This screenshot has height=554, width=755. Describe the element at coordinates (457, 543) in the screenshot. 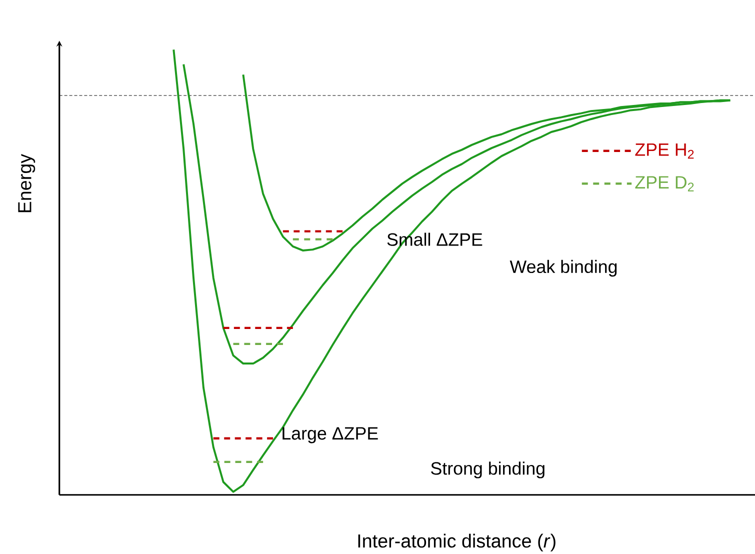

I see `x-axis-title: Inter-atomic distance (r)` at that location.